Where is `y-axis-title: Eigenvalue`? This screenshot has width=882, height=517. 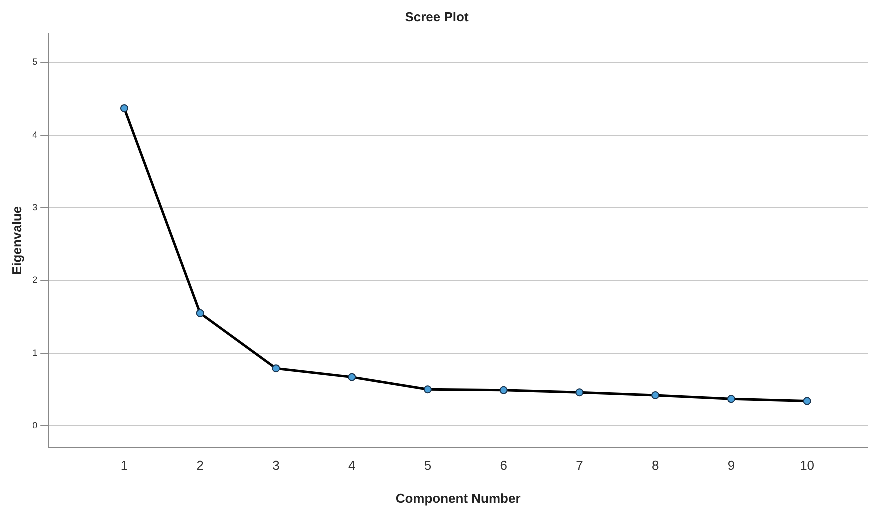 y-axis-title: Eigenvalue is located at coordinates (16, 241).